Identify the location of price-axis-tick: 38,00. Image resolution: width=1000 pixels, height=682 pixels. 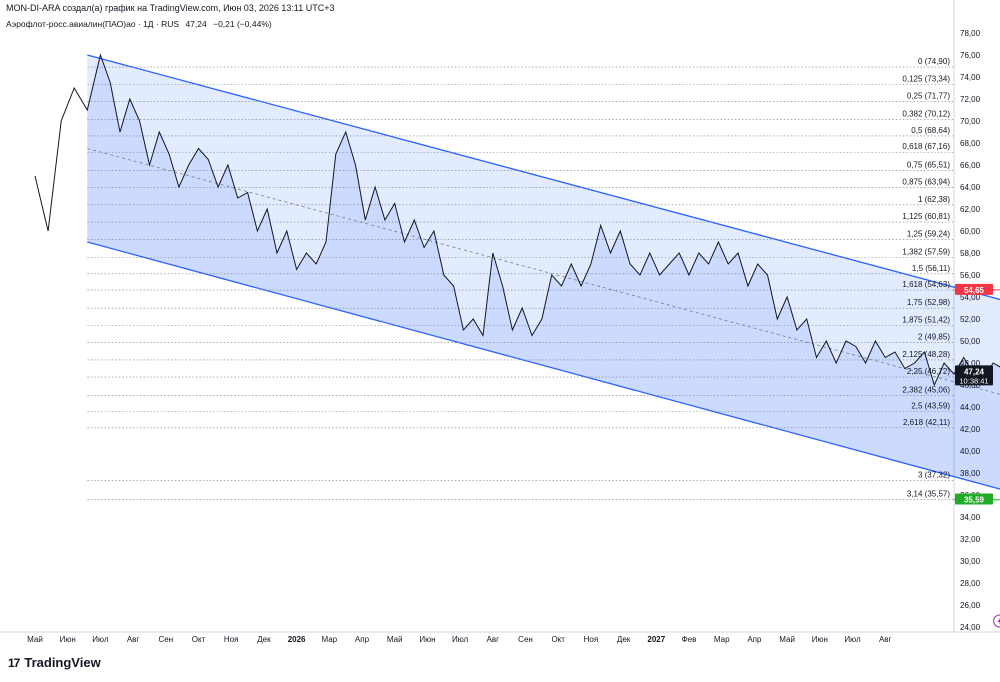
(970, 473).